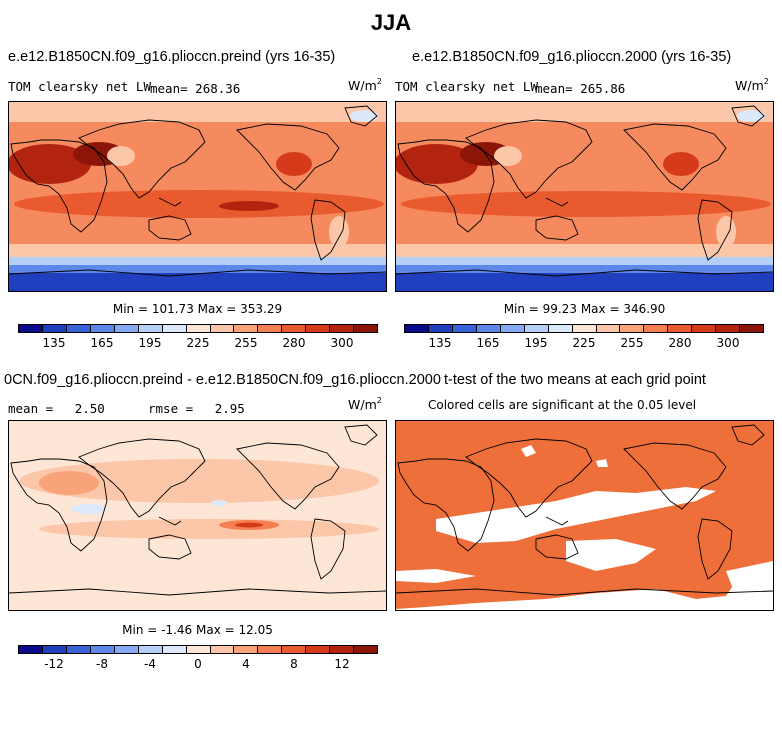 This screenshot has width=782, height=733. What do you see at coordinates (294, 343) in the screenshot?
I see `colorbar-tick-label: 280` at bounding box center [294, 343].